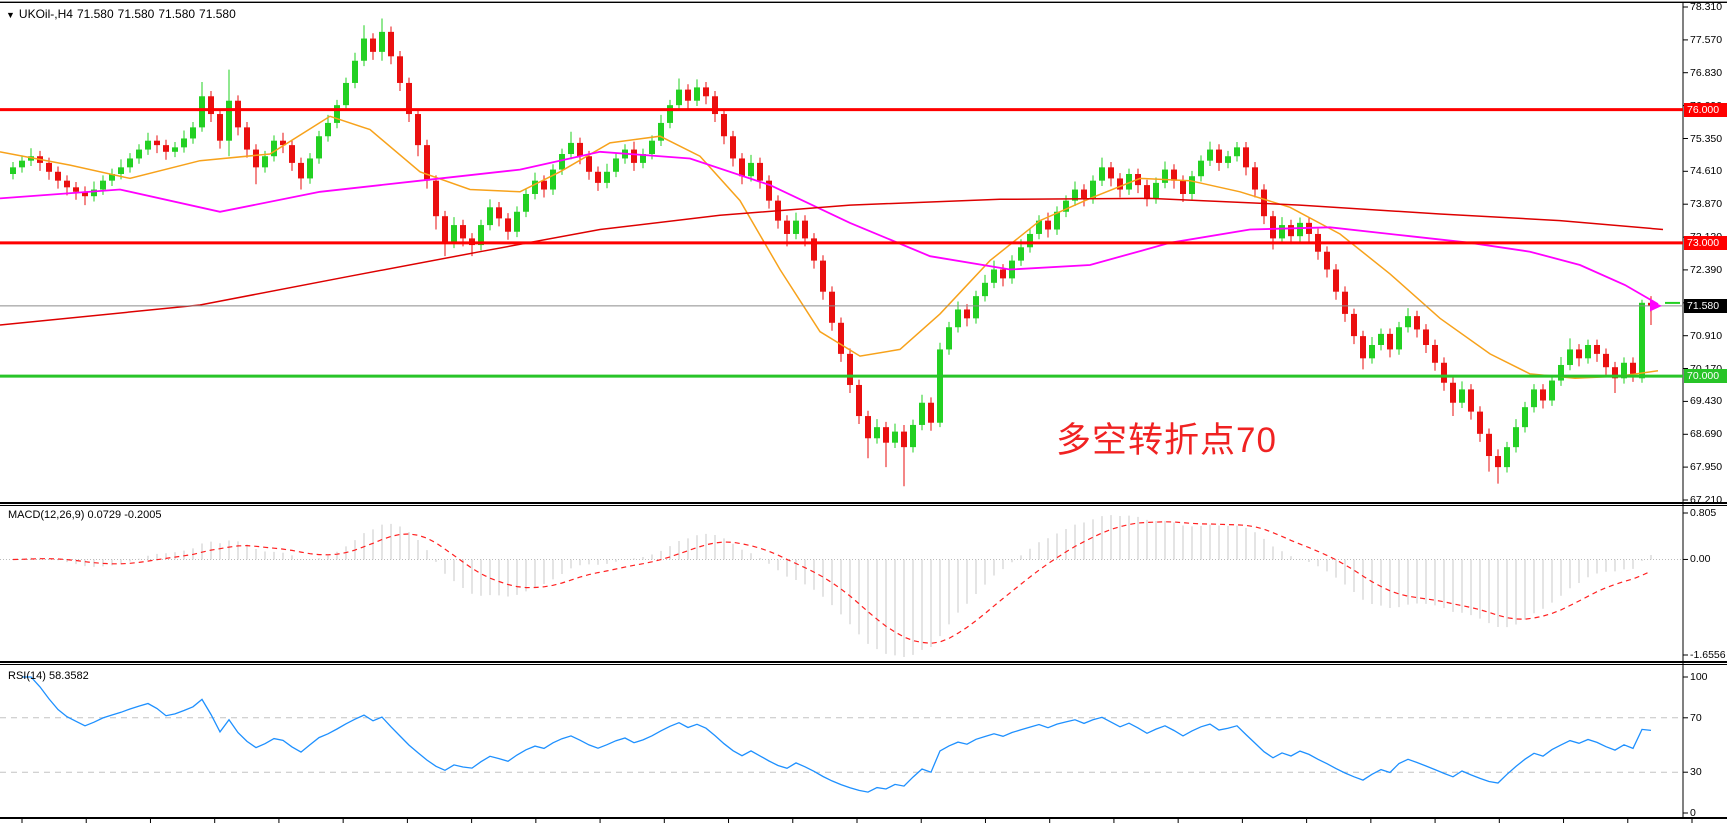 The image size is (1727, 840). I want to click on rsi-value: 58.3582, so click(68, 676).